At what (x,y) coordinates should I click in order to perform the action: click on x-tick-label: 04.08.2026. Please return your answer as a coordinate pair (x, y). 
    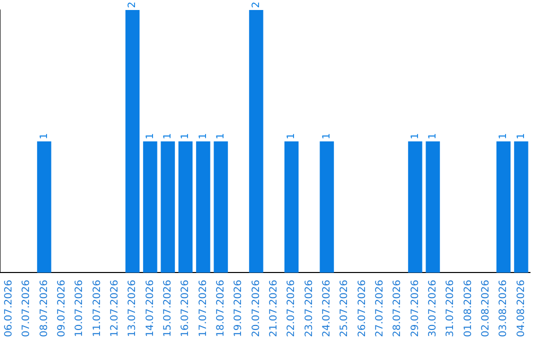
    Looking at the image, I should click on (521, 309).